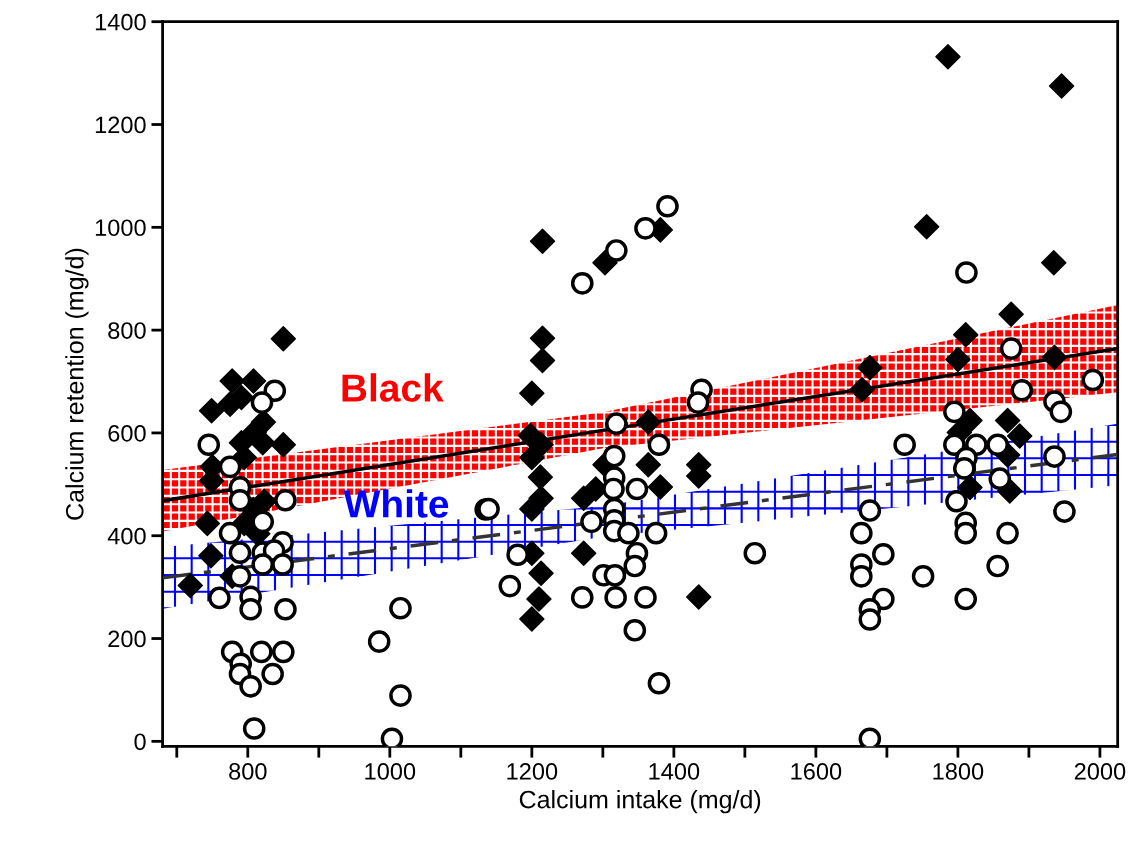 Image resolution: width=1137 pixels, height=868 pixels. I want to click on y-tick-label: 1200, so click(120, 125).